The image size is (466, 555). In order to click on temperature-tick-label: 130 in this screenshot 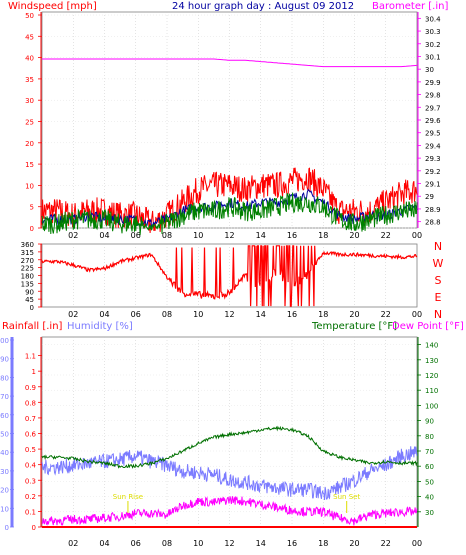, I will do `click(431, 361)`.